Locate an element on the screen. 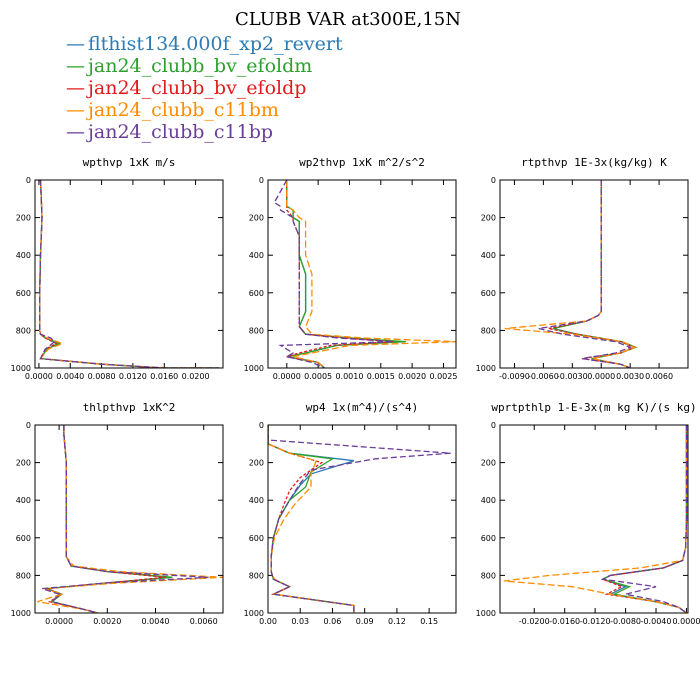 Image resolution: width=700 pixels, height=700 pixels. x-tick-label: 0.0030 is located at coordinates (630, 376).